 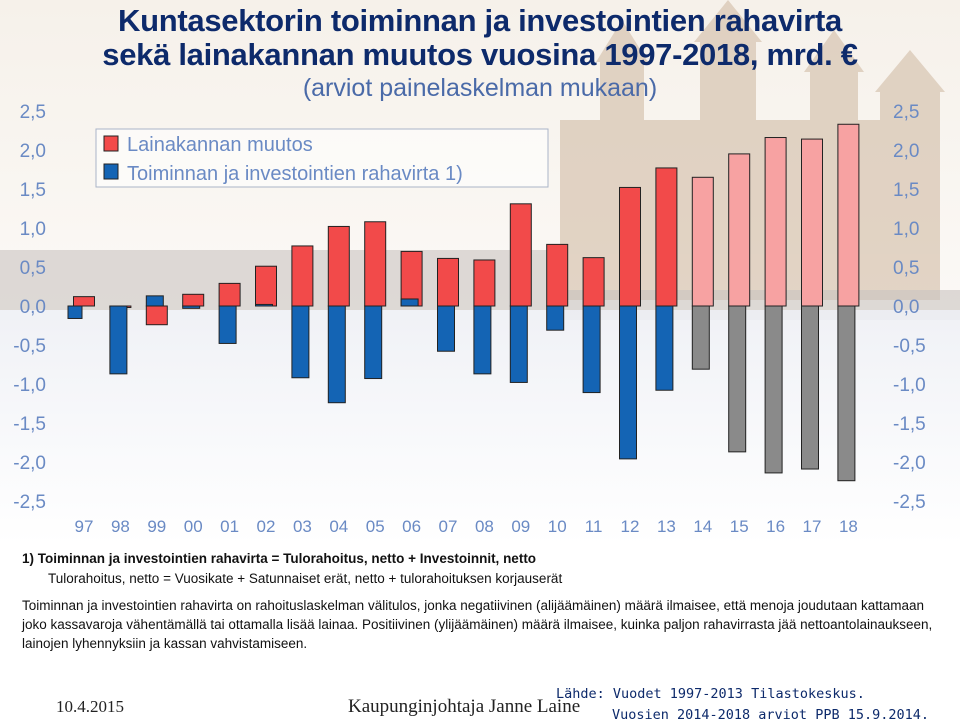 I want to click on x-tick-label: 16, so click(x=775, y=526).